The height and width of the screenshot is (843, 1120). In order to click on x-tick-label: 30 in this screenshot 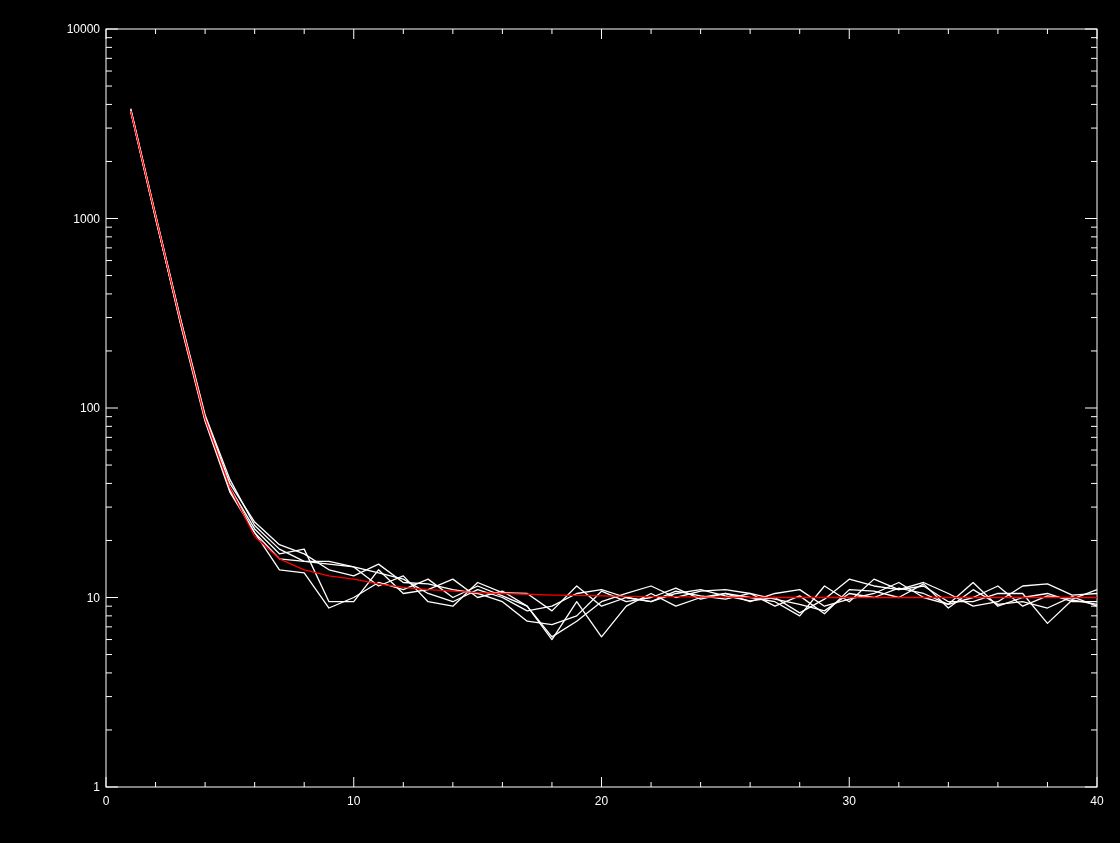, I will do `click(849, 801)`.